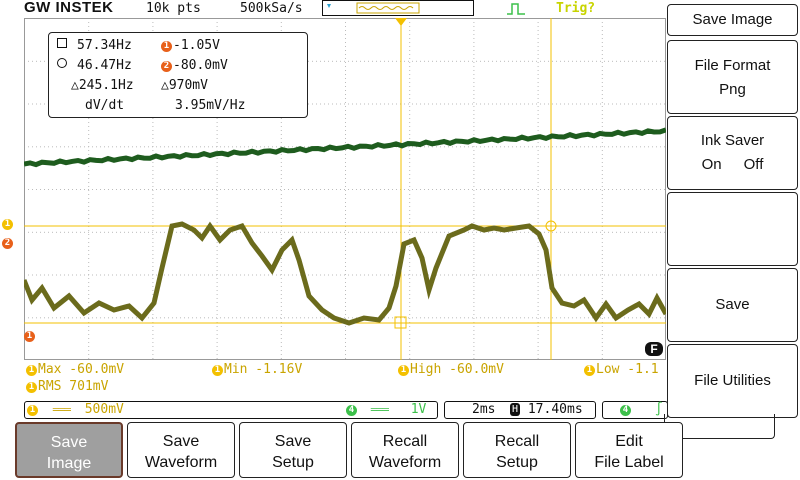 This screenshot has width=800, height=480. What do you see at coordinates (621, 369) in the screenshot?
I see `meas-low: 1 Low -1.1` at bounding box center [621, 369].